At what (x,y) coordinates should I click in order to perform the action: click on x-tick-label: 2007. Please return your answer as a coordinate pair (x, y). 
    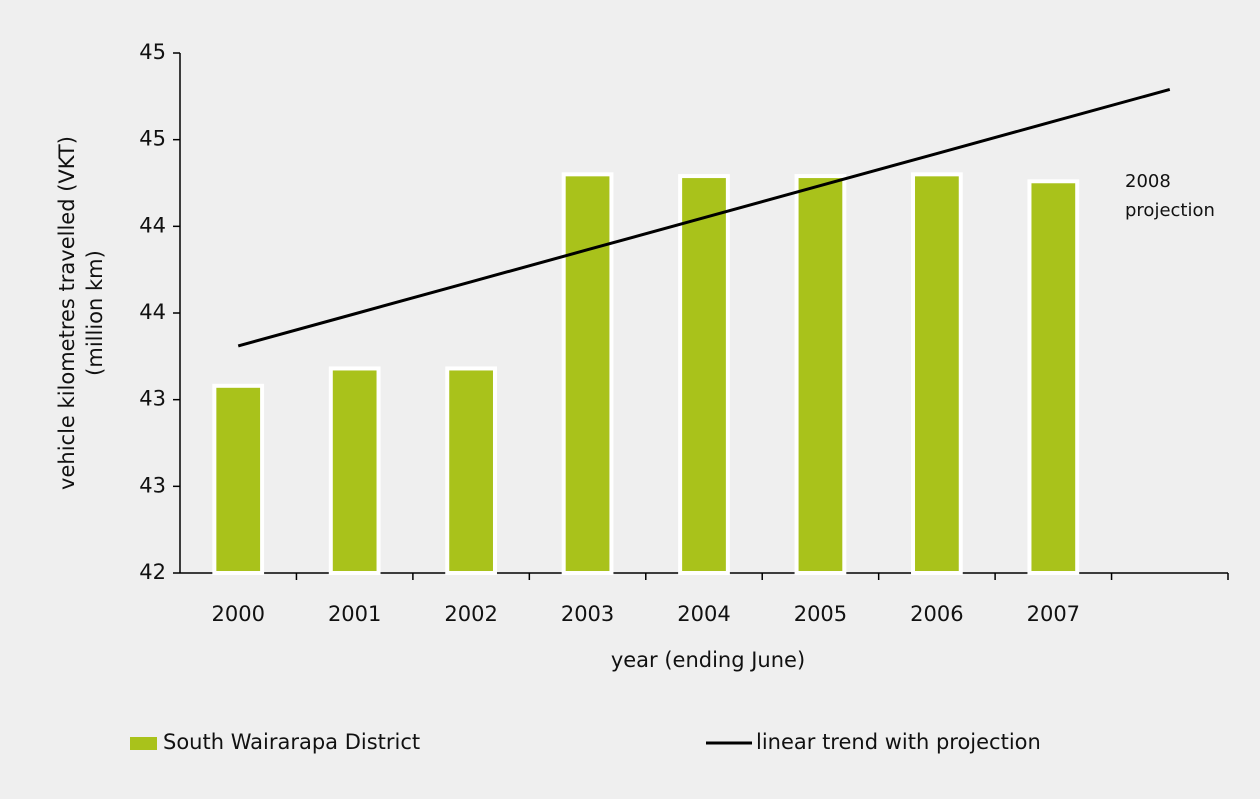
    Looking at the image, I should click on (1053, 614).